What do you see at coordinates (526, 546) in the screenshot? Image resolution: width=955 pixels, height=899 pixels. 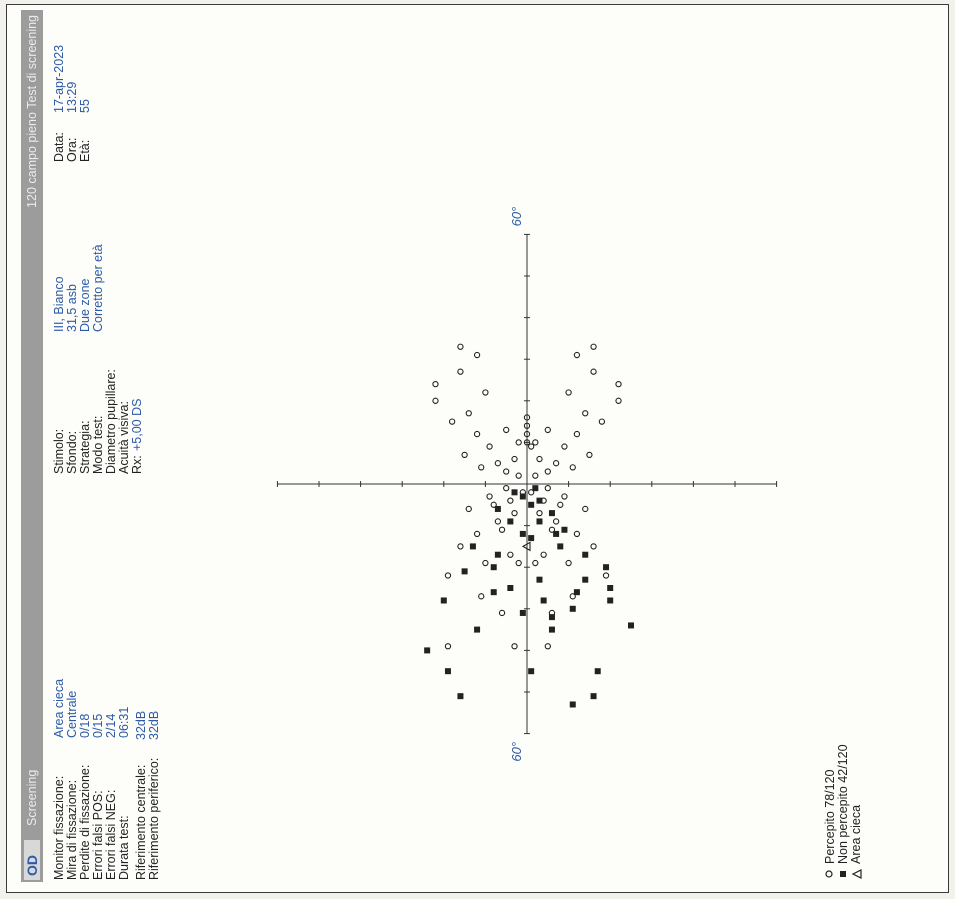 I see `blind-spot-point` at bounding box center [526, 546].